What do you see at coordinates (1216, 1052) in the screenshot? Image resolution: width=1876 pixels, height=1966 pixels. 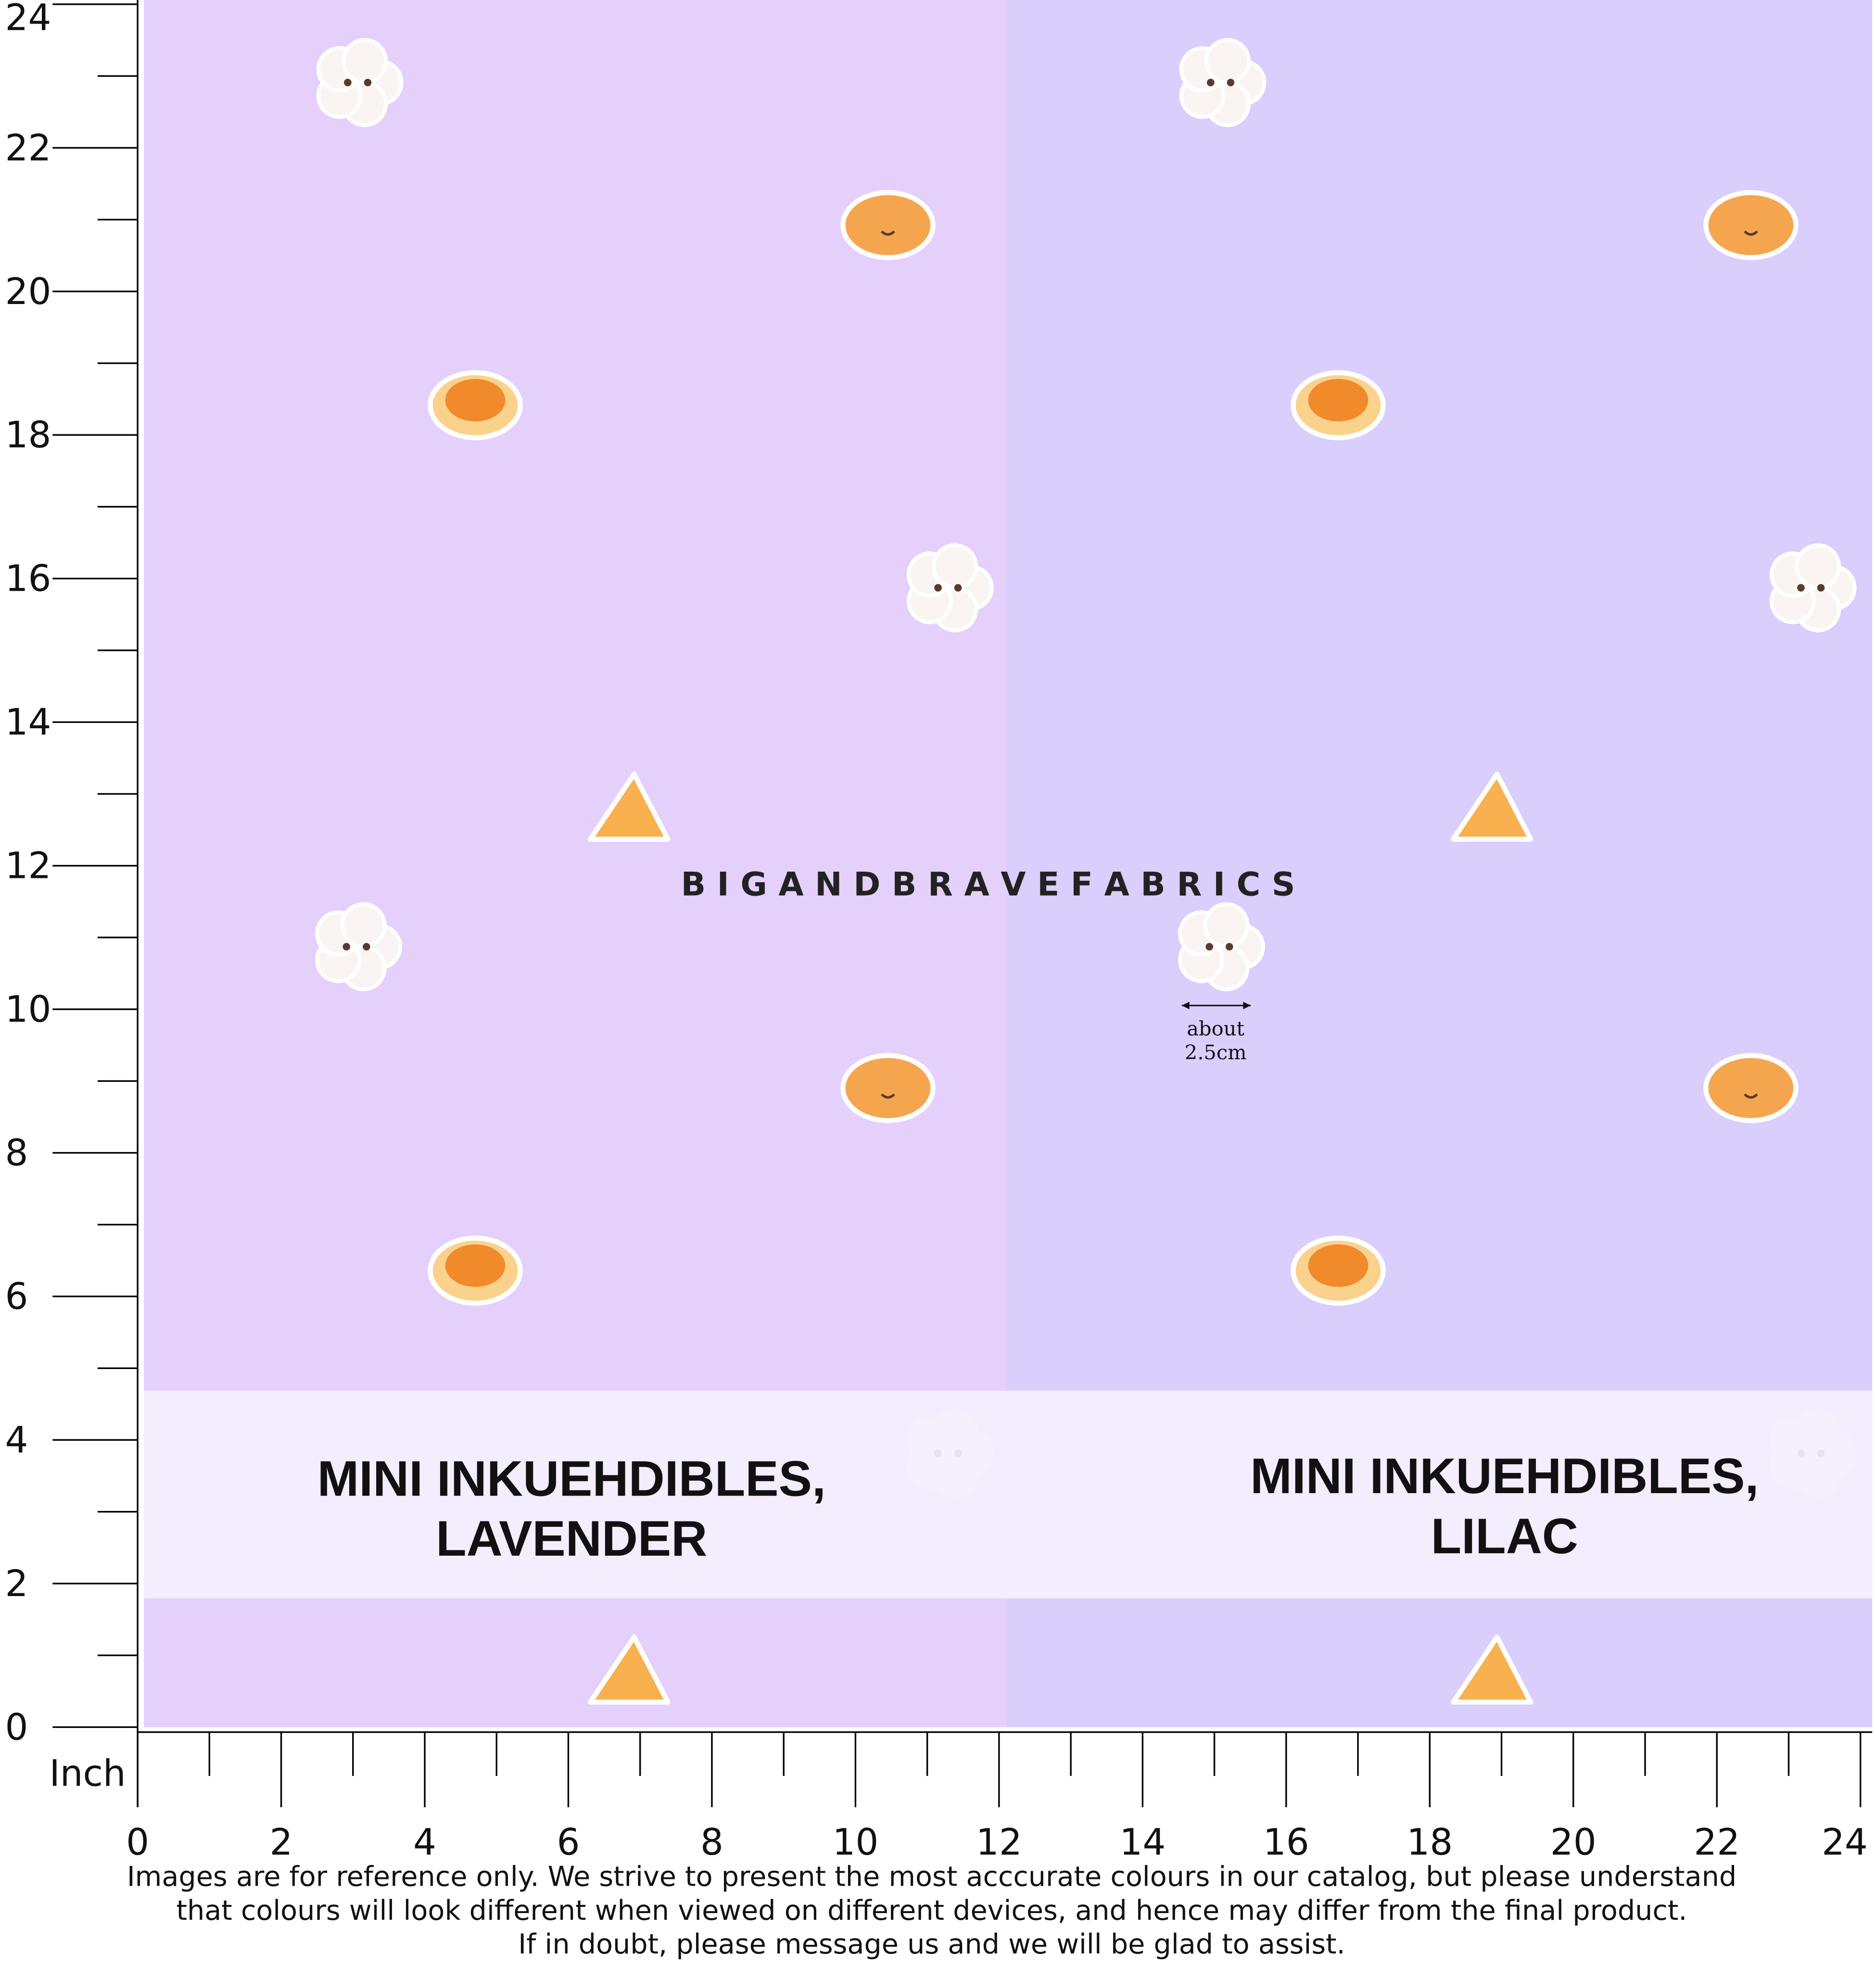 I see `scale-note: 2.5cm` at bounding box center [1216, 1052].